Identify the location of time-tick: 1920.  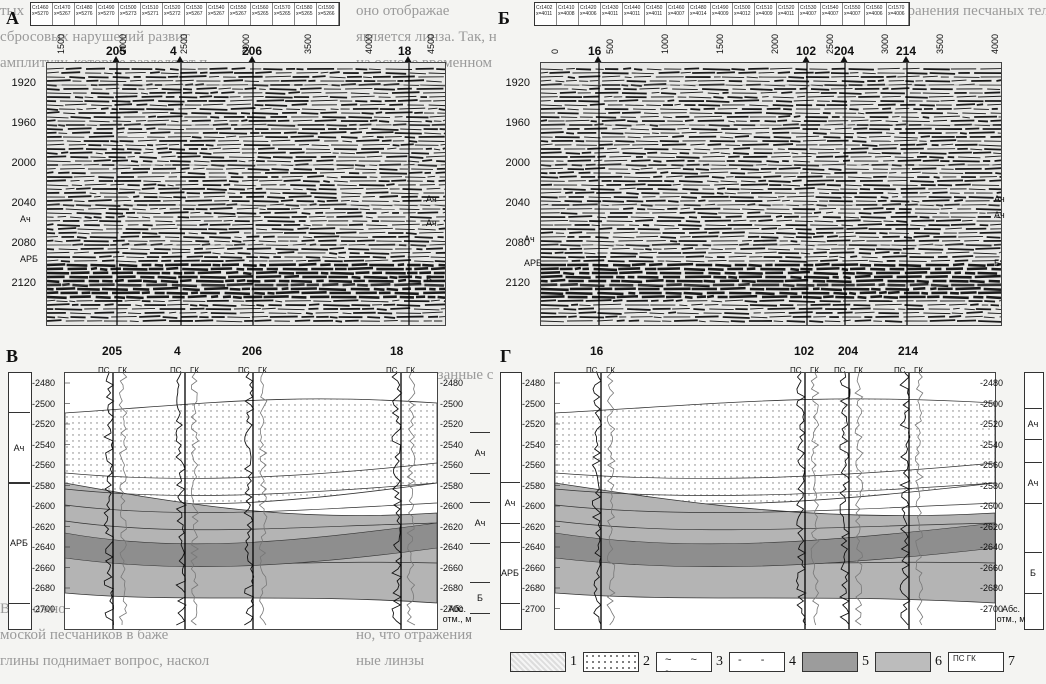
(517, 83).